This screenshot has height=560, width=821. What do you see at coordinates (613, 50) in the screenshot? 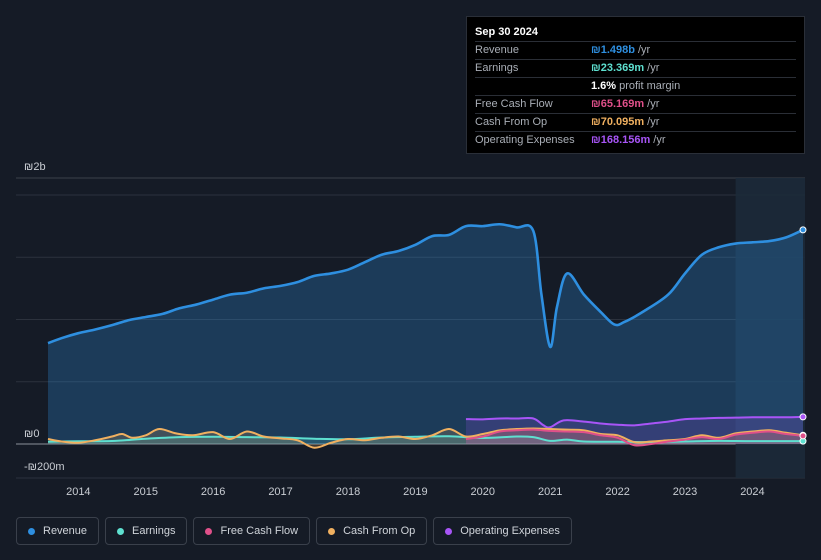
I see `tooltip-value: ₪1.498b` at bounding box center [613, 50].